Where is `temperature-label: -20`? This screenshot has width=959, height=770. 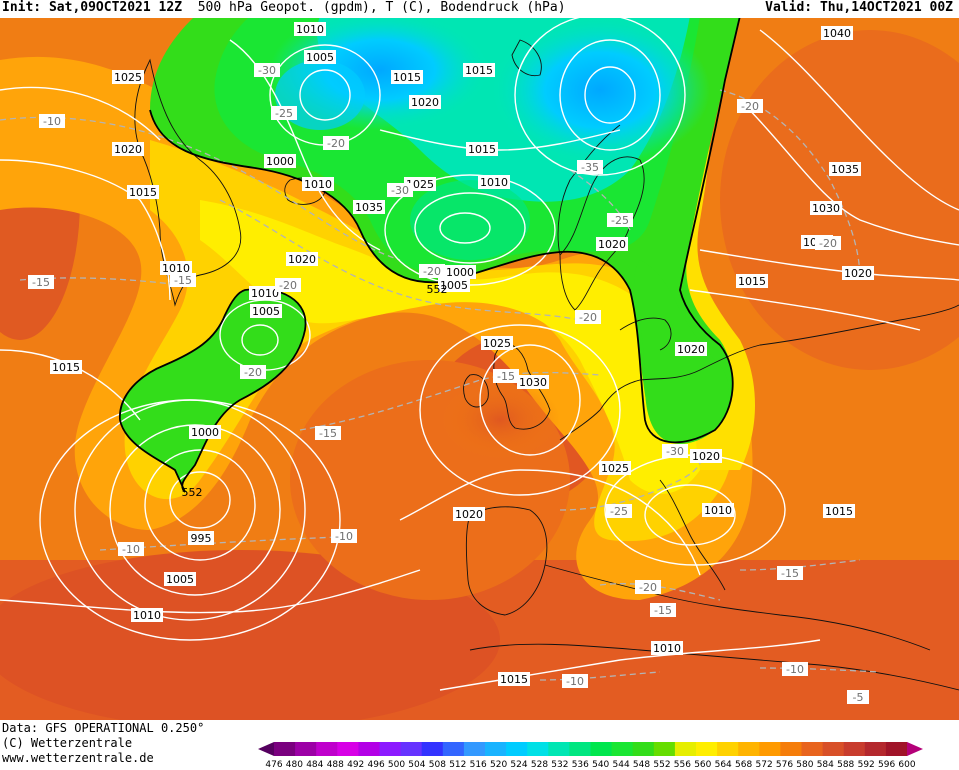 temperature-label: -20 is located at coordinates (253, 372).